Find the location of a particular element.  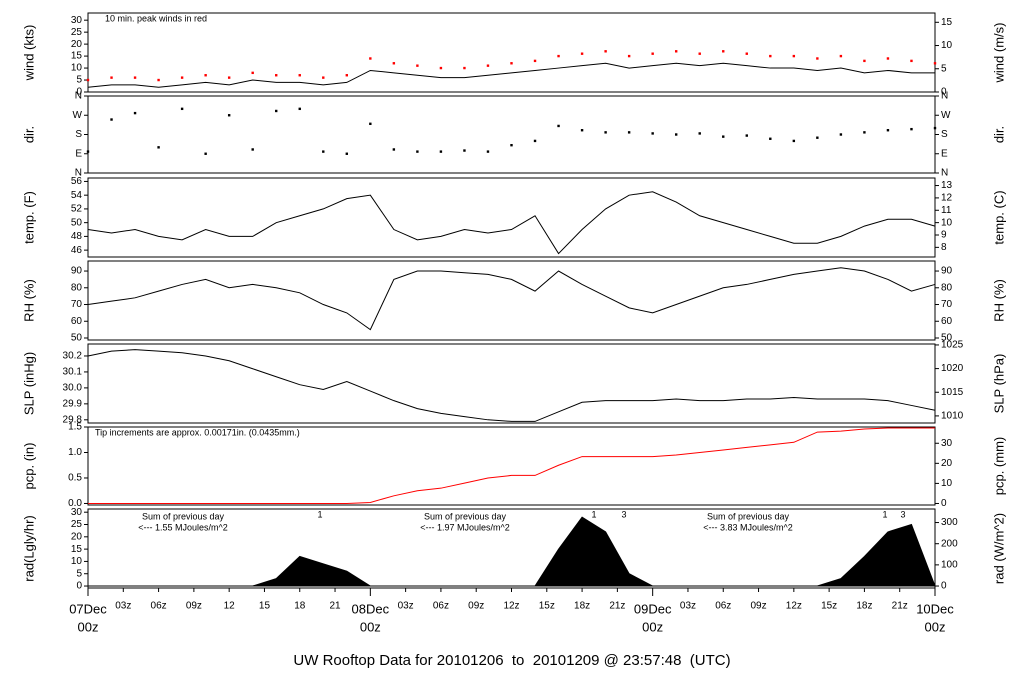

y2-tick-label: 1020 is located at coordinates (952, 368).